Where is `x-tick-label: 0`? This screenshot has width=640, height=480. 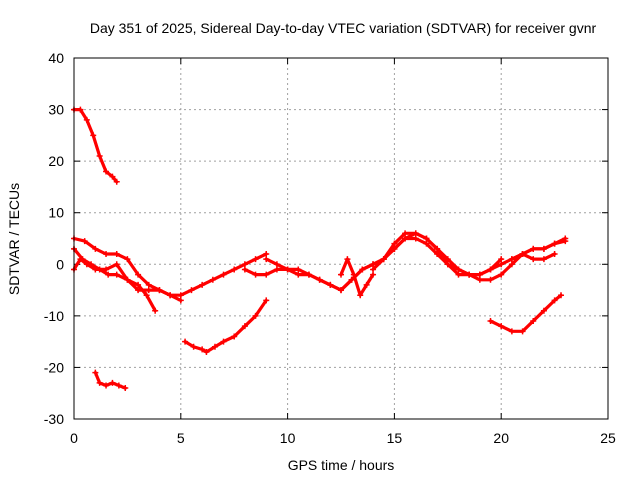
x-tick-label: 0 is located at coordinates (74, 438).